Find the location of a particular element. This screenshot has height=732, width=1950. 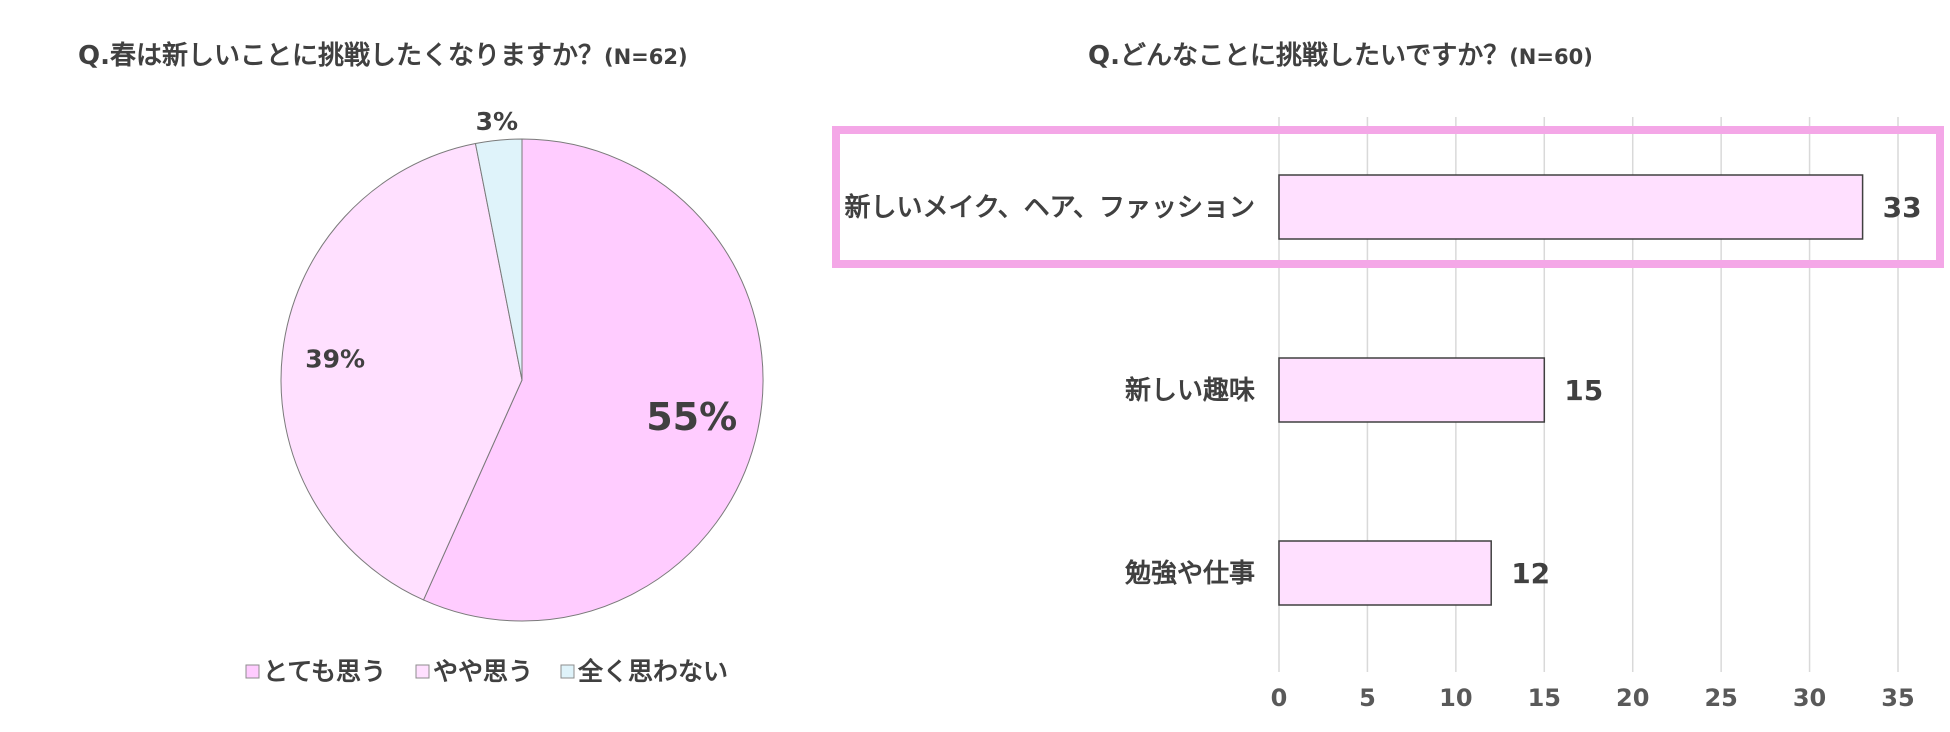

highlight-frame is located at coordinates (1388, 197).